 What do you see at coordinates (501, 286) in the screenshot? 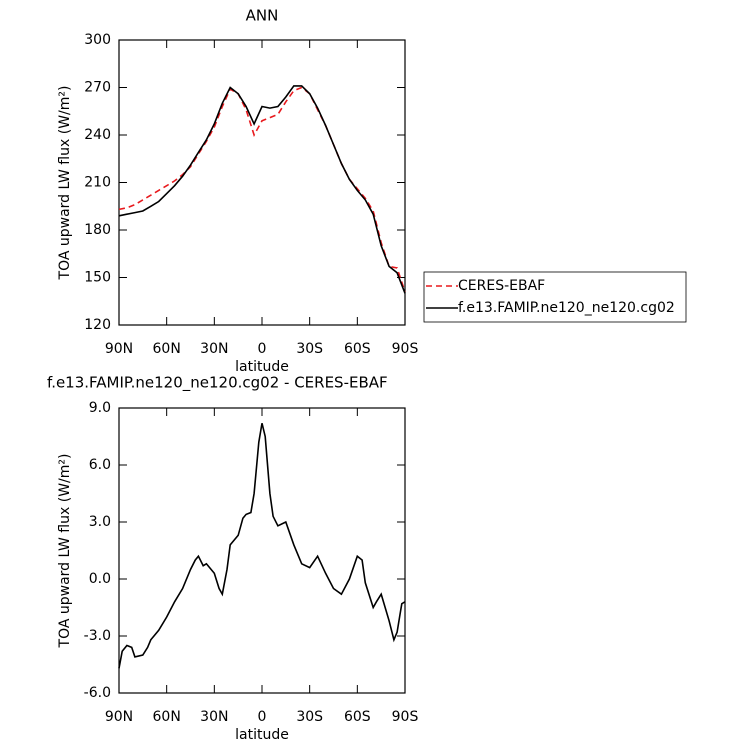
I see `legend-label: CERES-EBAF` at bounding box center [501, 286].